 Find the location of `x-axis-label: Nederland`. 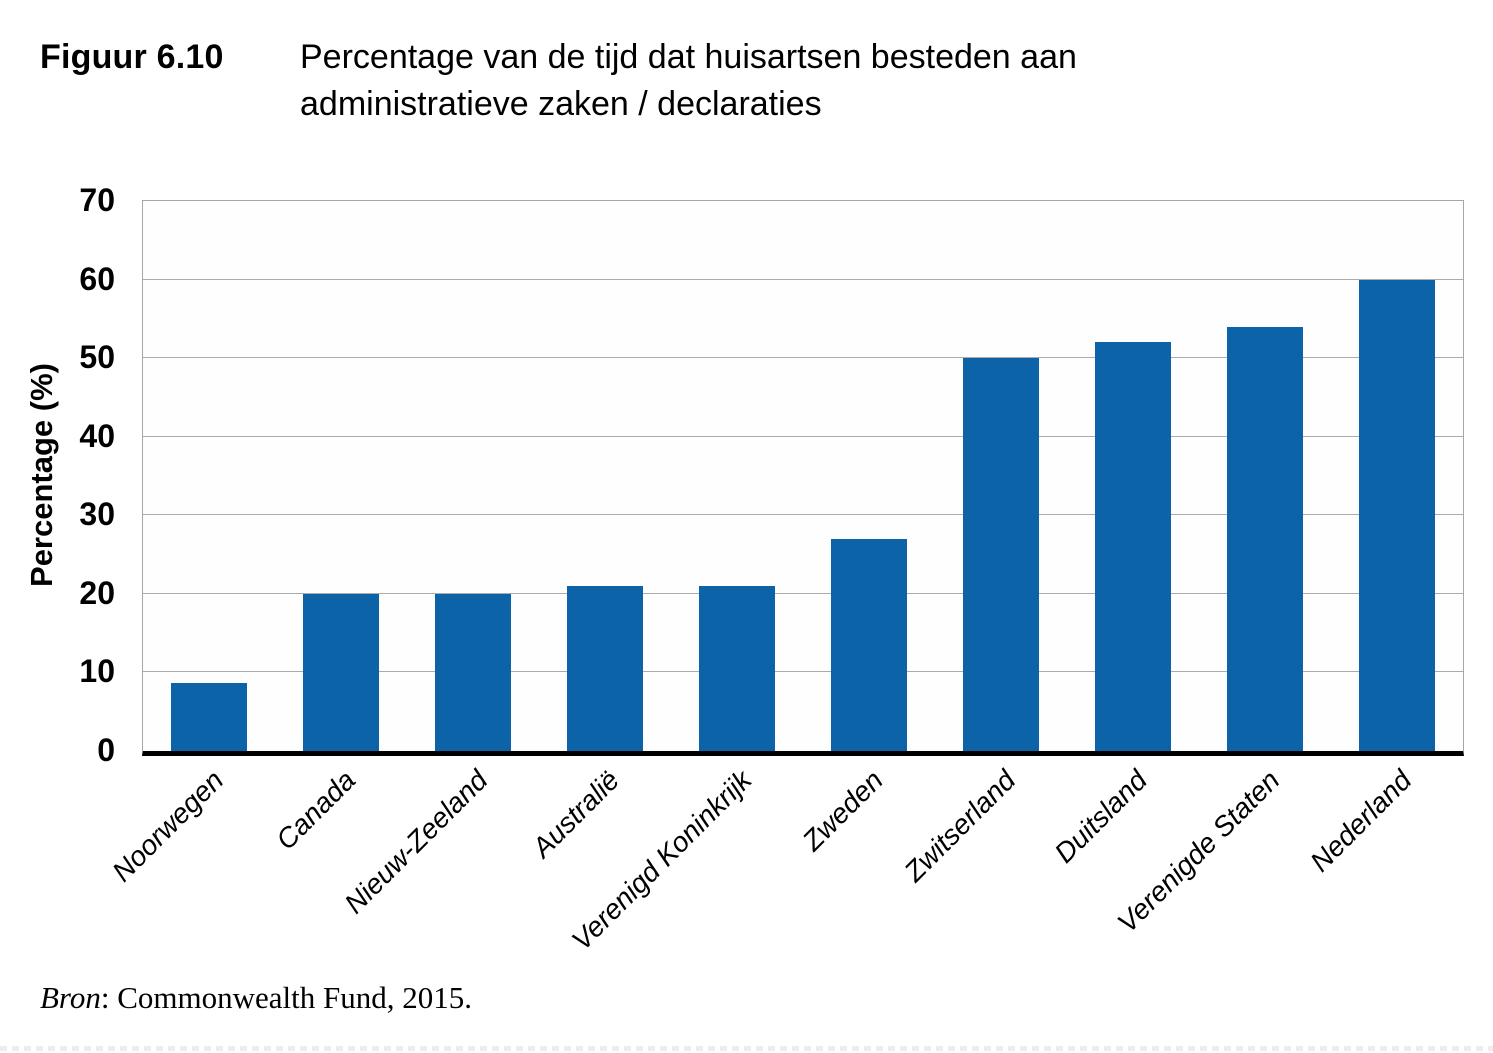

x-axis-label: Nederland is located at coordinates (1360, 821).